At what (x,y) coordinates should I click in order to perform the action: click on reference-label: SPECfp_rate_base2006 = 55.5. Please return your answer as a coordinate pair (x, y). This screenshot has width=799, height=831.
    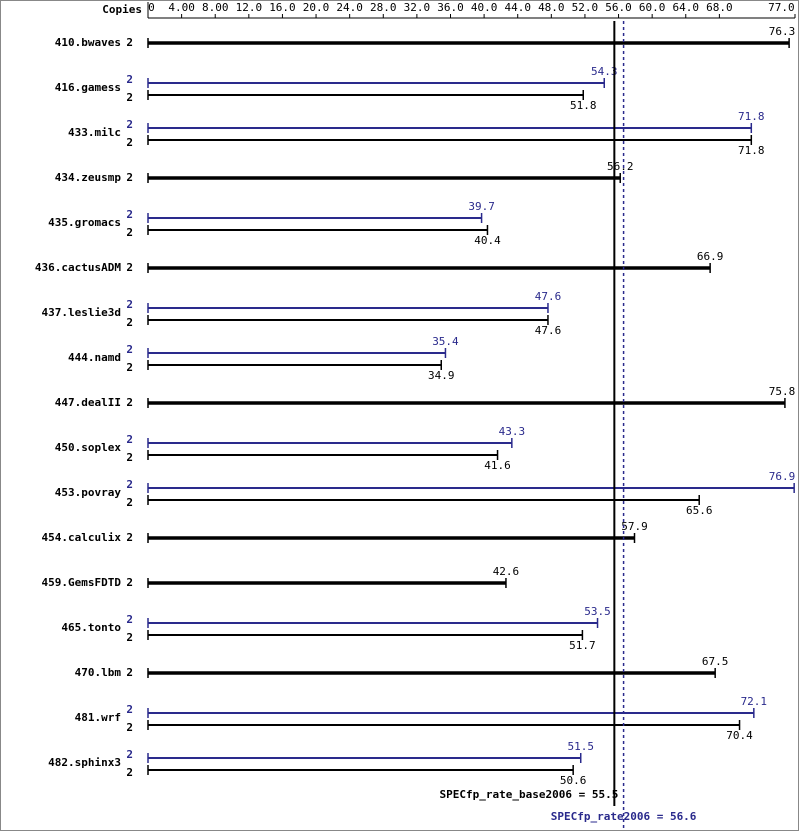
    Looking at the image, I should click on (529, 794).